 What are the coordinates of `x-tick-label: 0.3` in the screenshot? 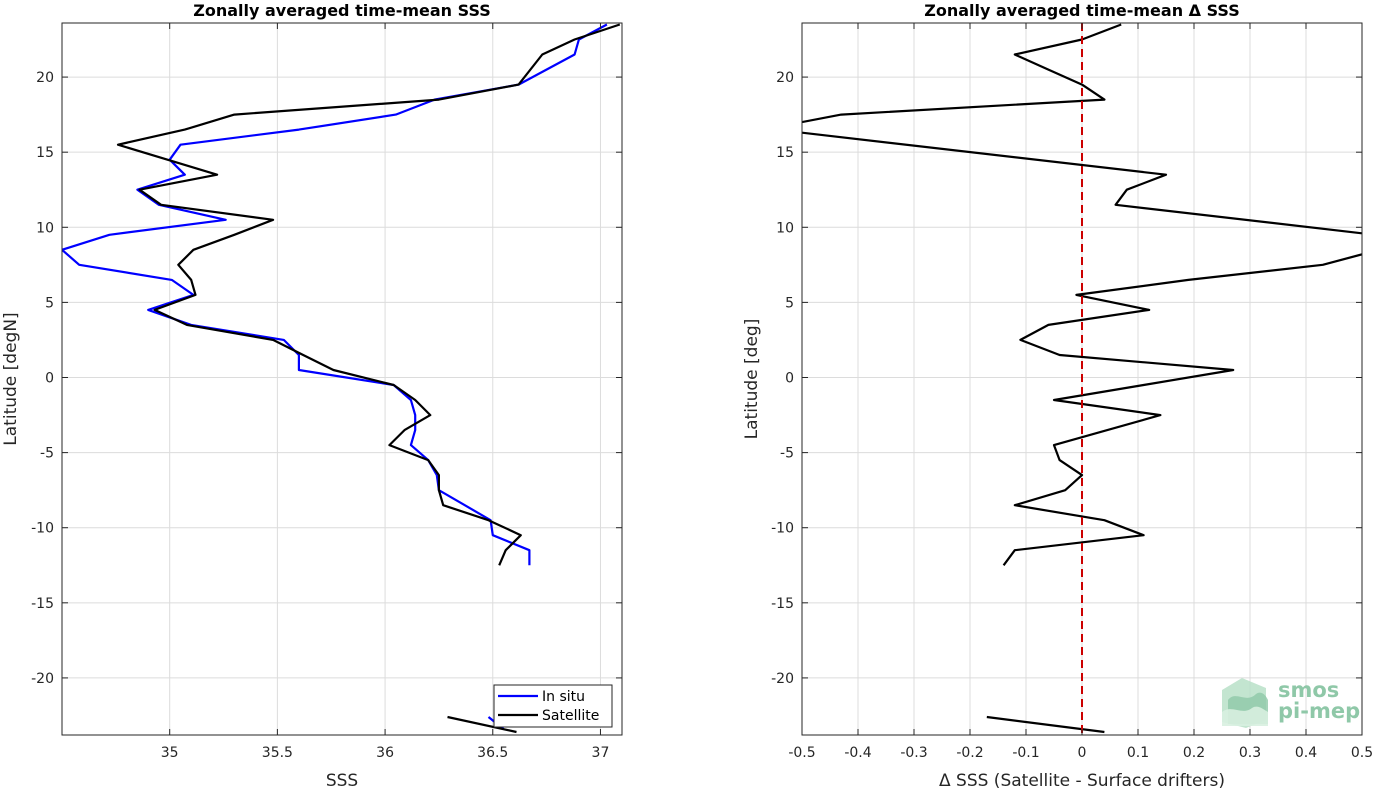 It's located at (1250, 753).